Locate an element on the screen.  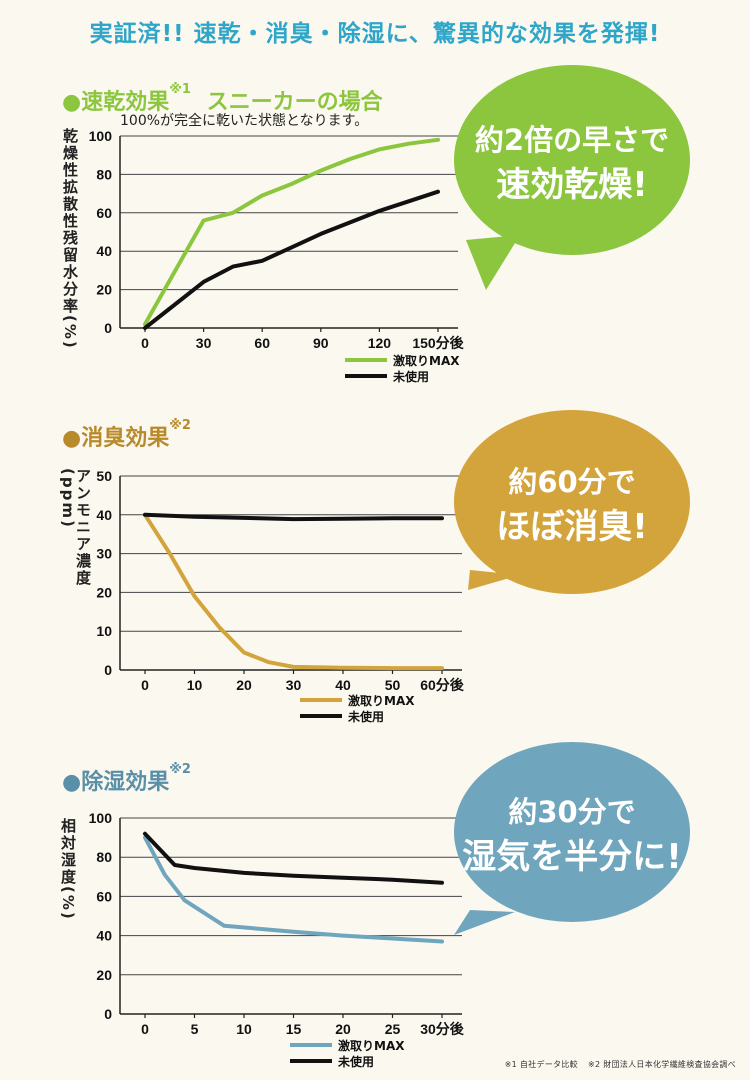
x-tick-label: 60 is located at coordinates (262, 343).